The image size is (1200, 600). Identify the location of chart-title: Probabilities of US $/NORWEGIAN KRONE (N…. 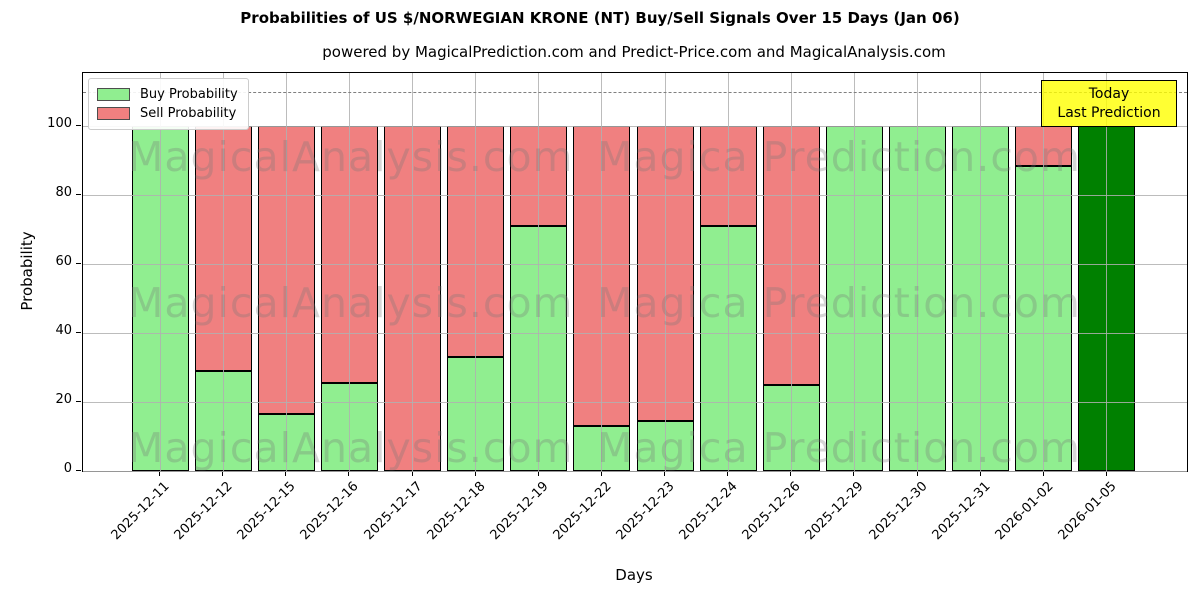
(600, 18).